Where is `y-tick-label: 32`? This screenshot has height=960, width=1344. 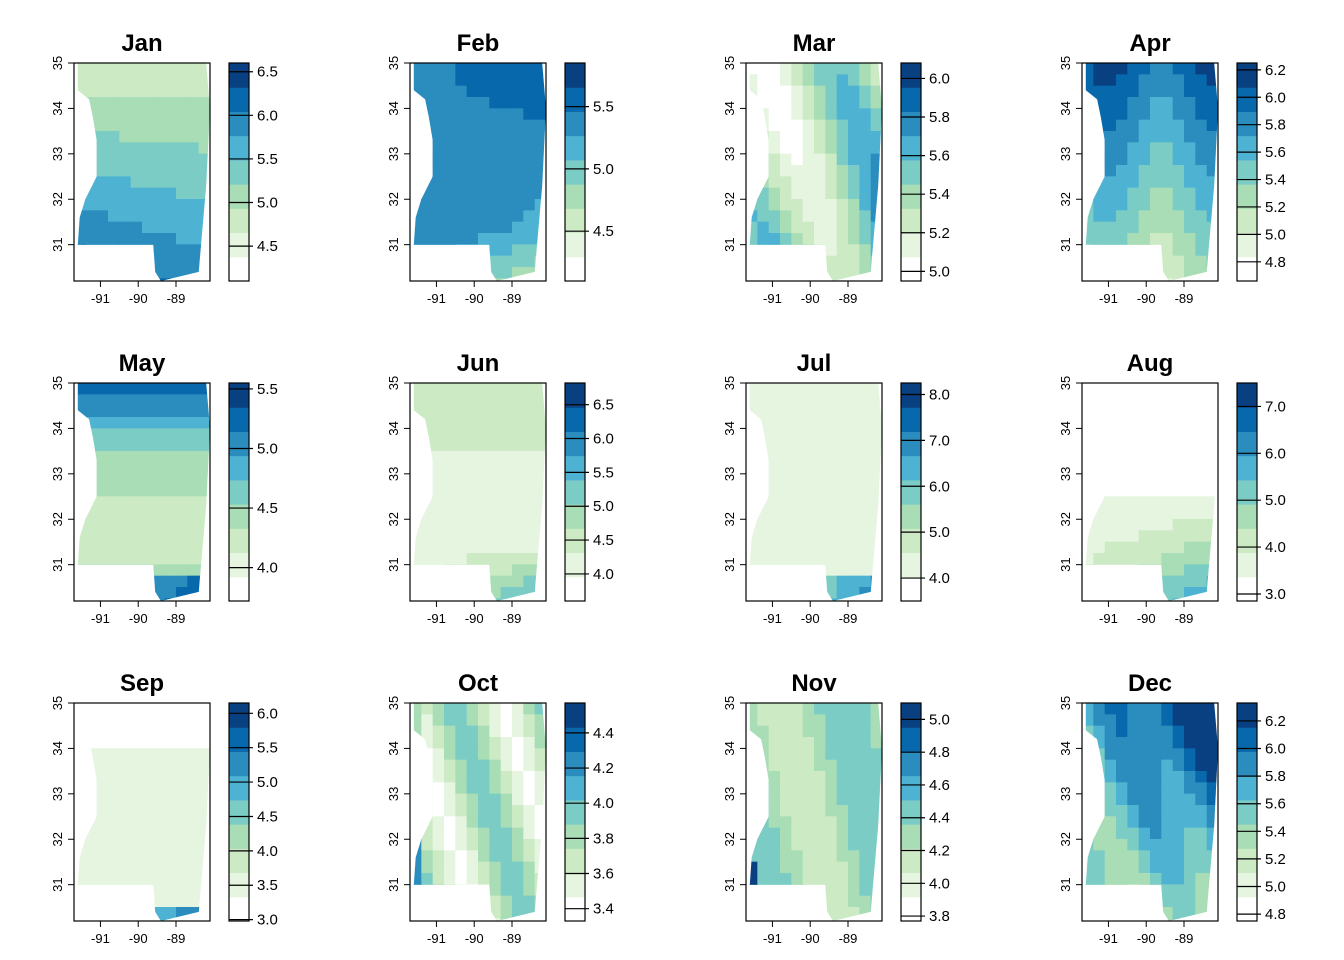
y-tick-label: 32 is located at coordinates (393, 199).